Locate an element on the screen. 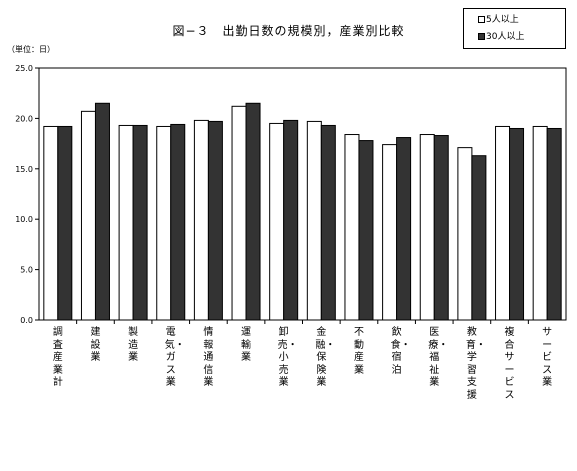 The height and width of the screenshot is (471, 577). legend-item-5: 5人以上 is located at coordinates (498, 20).